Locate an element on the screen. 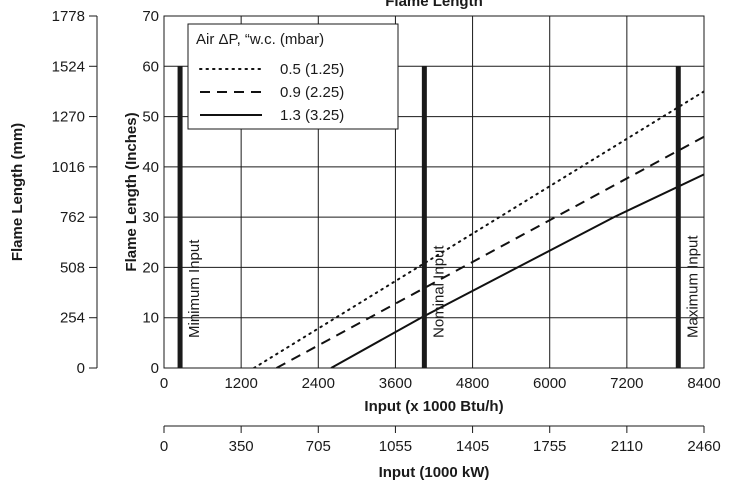  x-axis-title: Input (x 1000 Btu/h) is located at coordinates (433, 406).